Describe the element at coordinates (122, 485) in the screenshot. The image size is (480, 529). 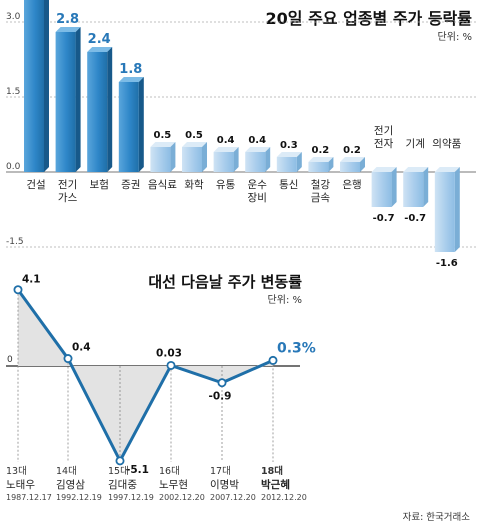
I see `line-x-name: 김대중` at that location.